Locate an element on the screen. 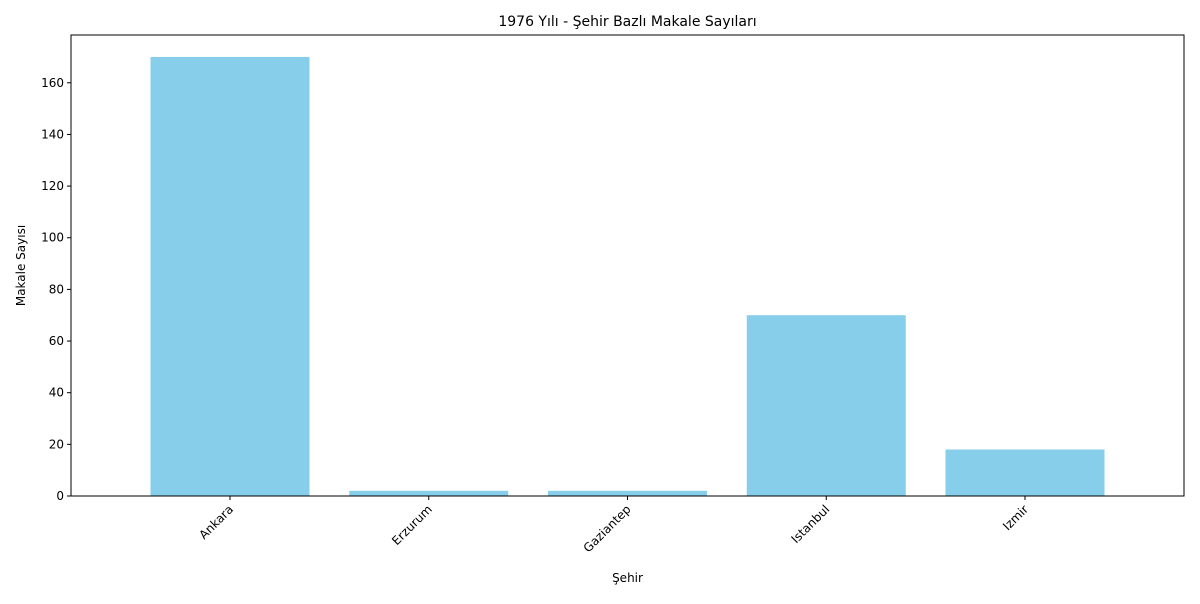 The width and height of the screenshot is (1200, 604). x-tick-label: Gaziantep is located at coordinates (607, 528).